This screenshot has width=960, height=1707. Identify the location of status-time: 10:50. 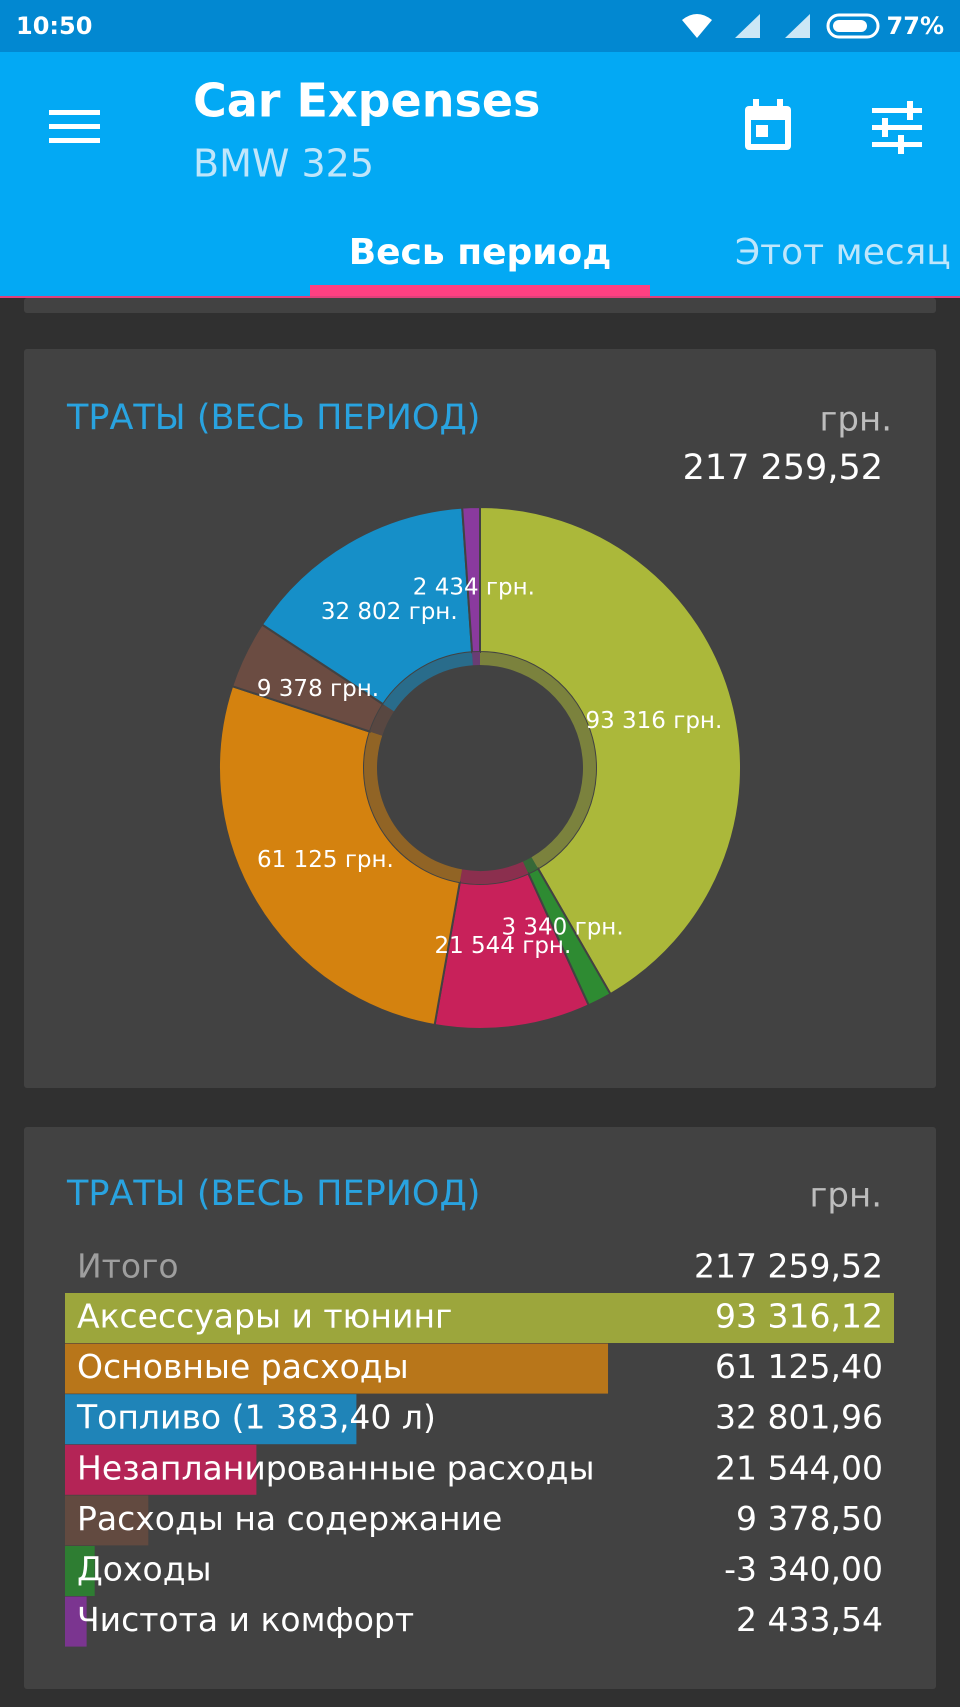
(54, 26).